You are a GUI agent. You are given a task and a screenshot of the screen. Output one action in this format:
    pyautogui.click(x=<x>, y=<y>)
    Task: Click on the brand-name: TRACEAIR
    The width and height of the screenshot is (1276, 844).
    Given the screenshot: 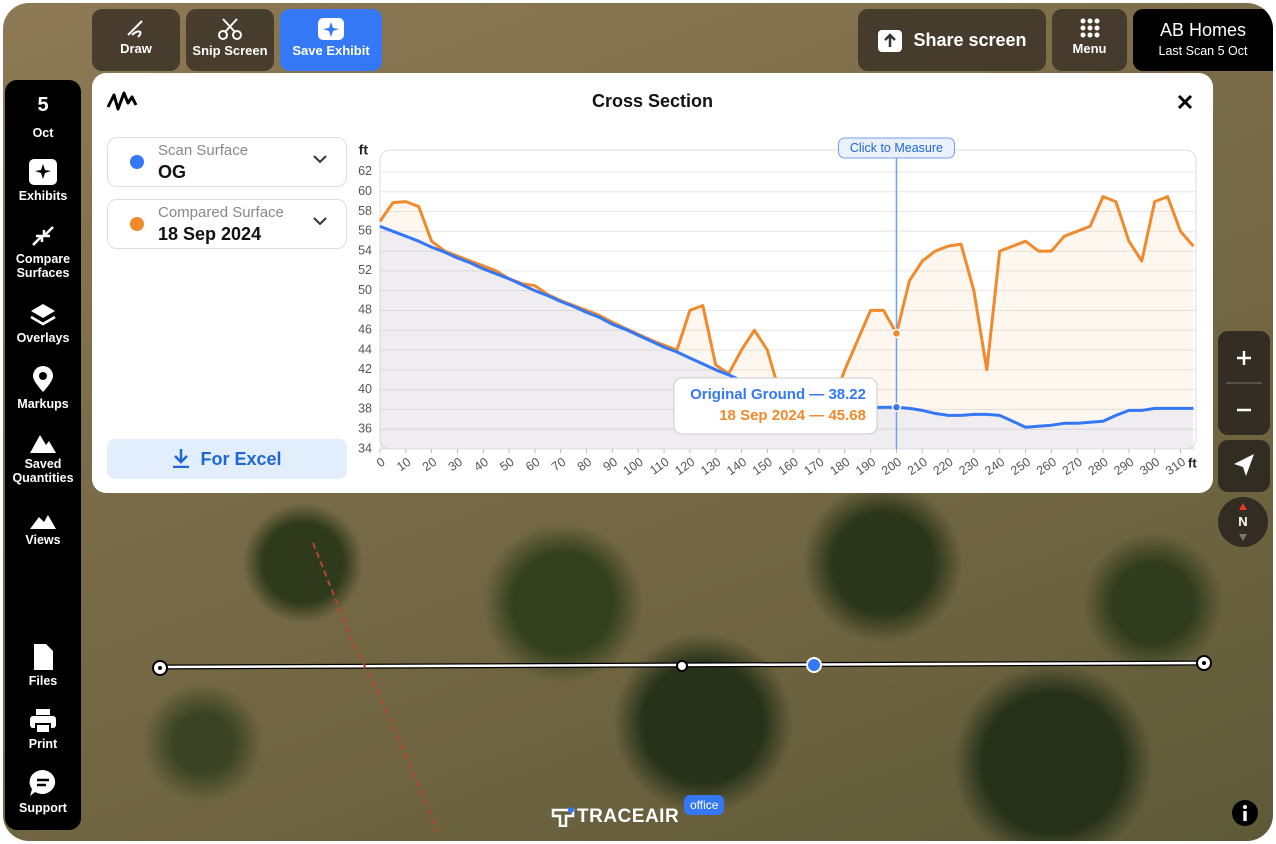 What is the action you would take?
    pyautogui.click(x=628, y=816)
    